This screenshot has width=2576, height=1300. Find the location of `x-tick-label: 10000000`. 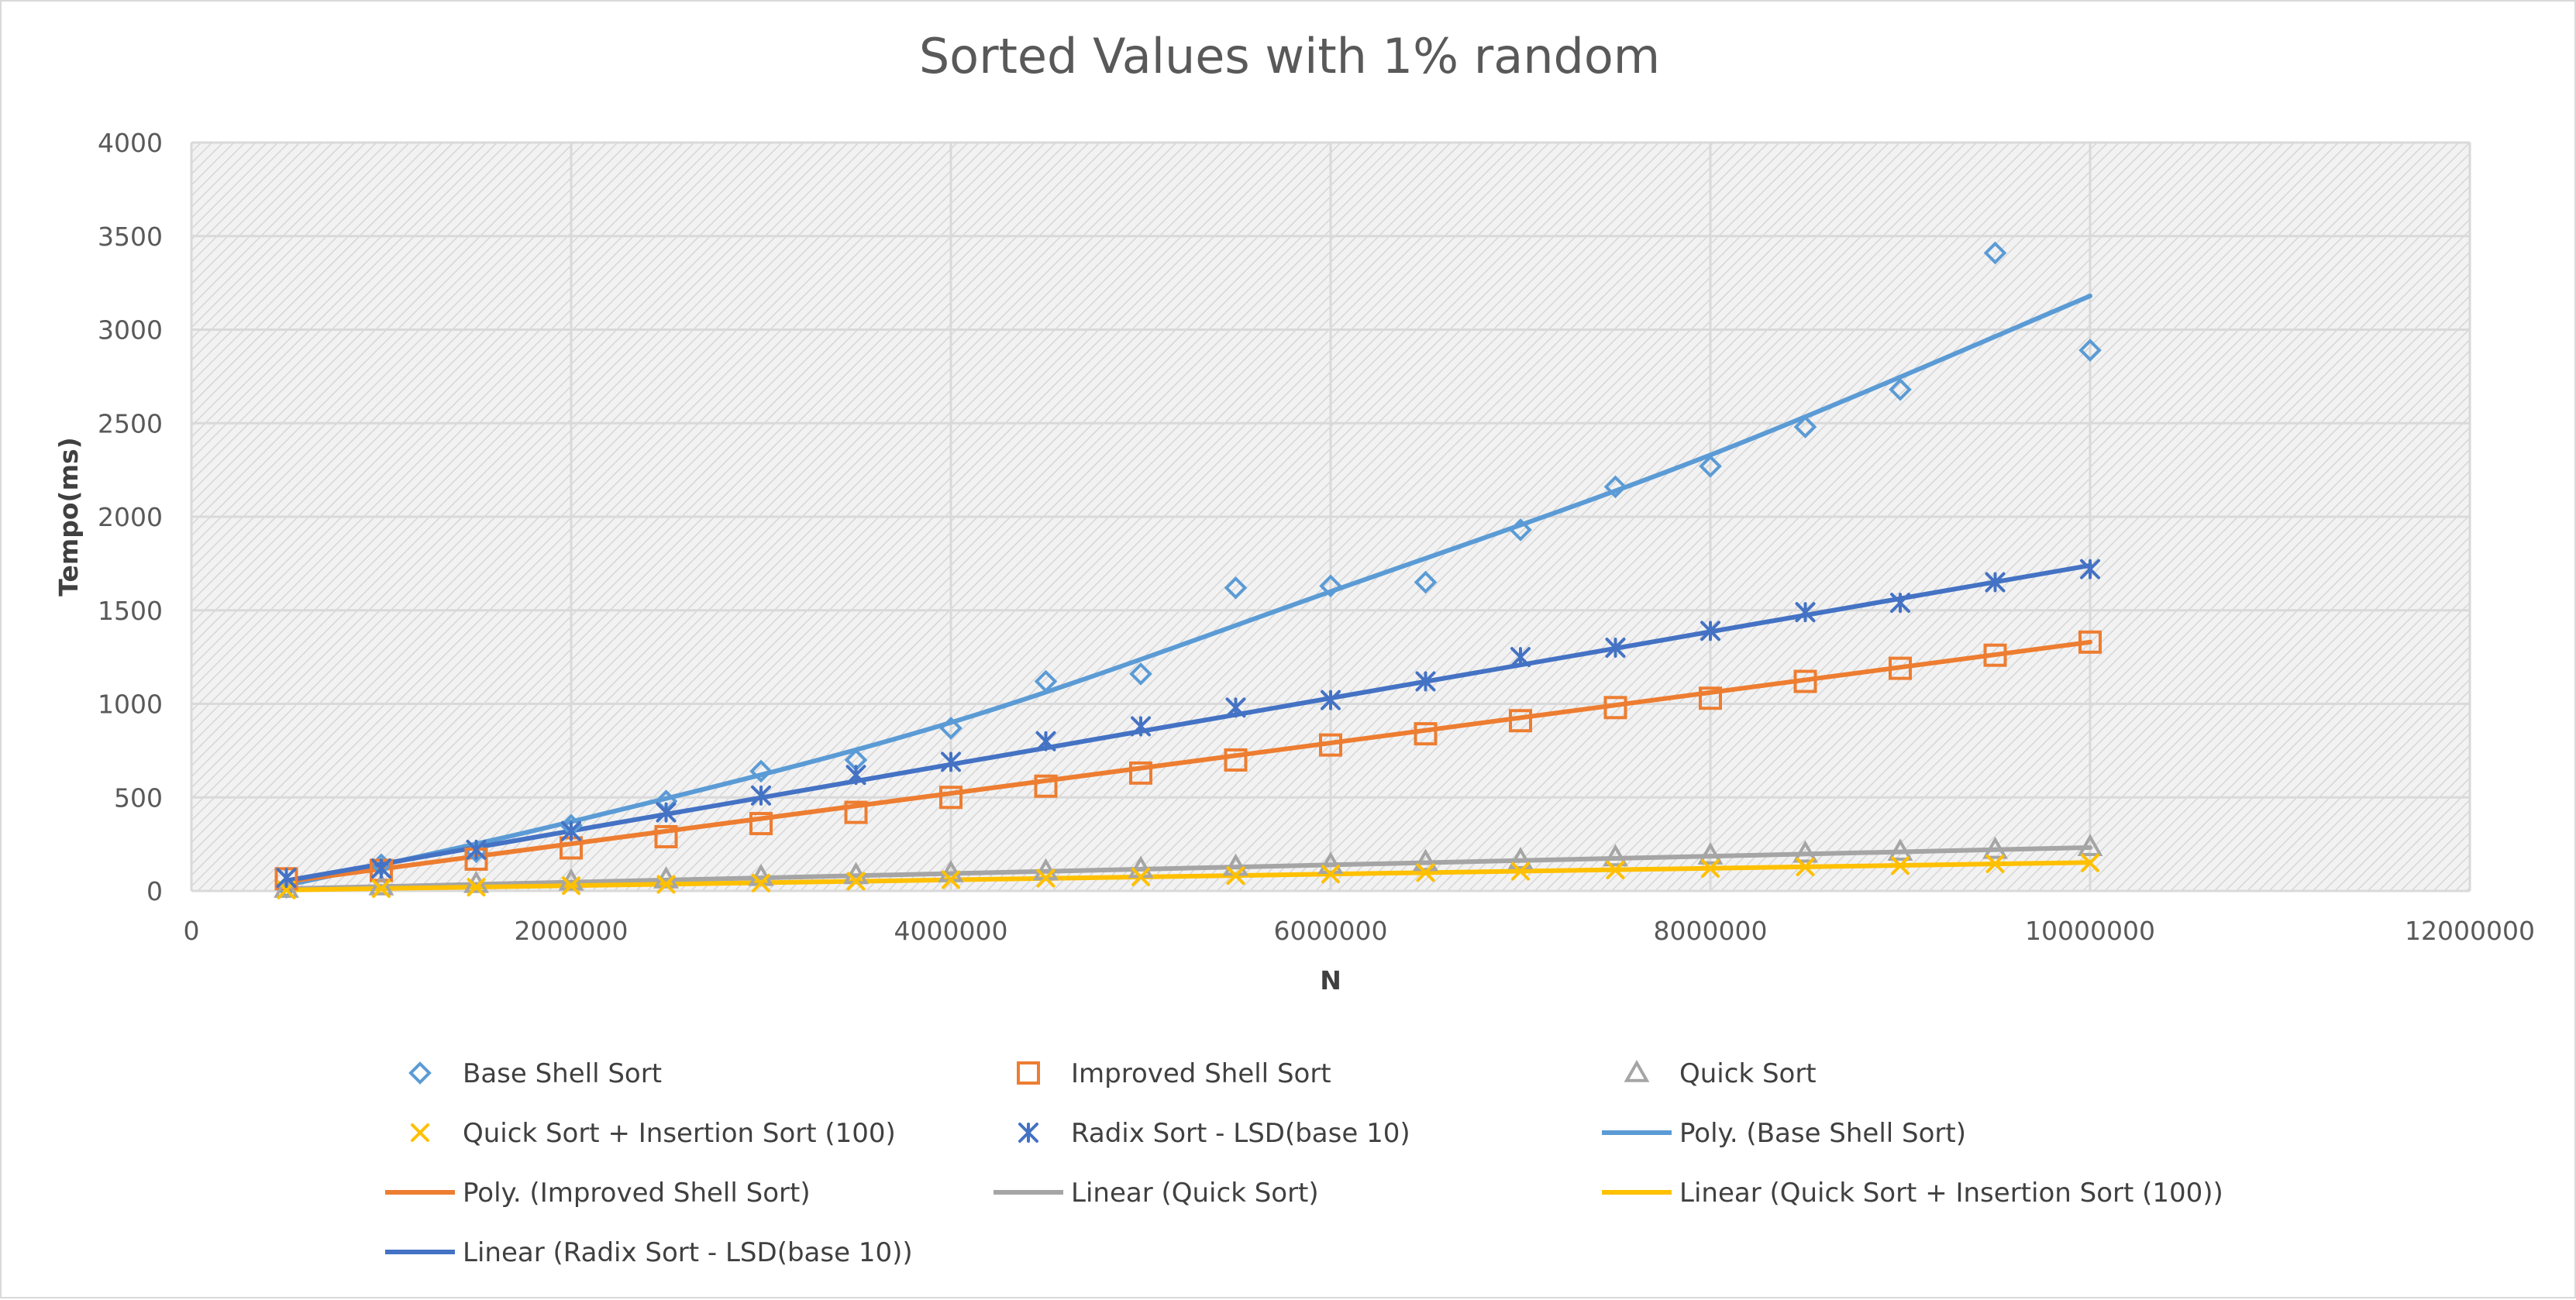

x-tick-label: 10000000 is located at coordinates (2090, 931).